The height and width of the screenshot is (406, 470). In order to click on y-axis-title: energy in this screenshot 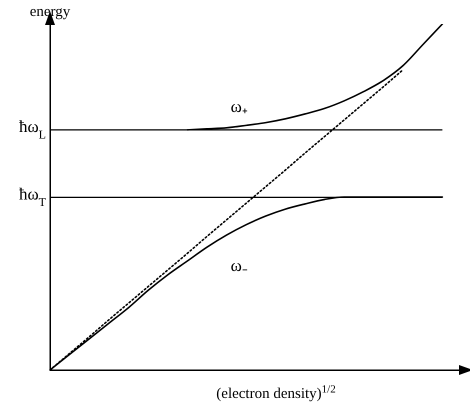, I will do `click(50, 12)`.